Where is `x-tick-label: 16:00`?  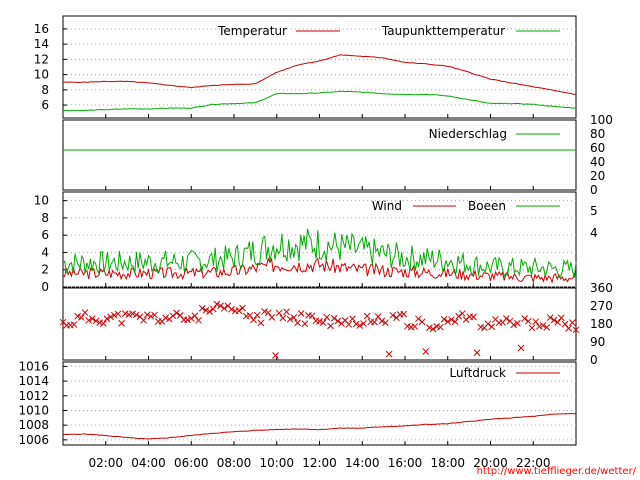
x-tick-label: 16:00 is located at coordinates (405, 463).